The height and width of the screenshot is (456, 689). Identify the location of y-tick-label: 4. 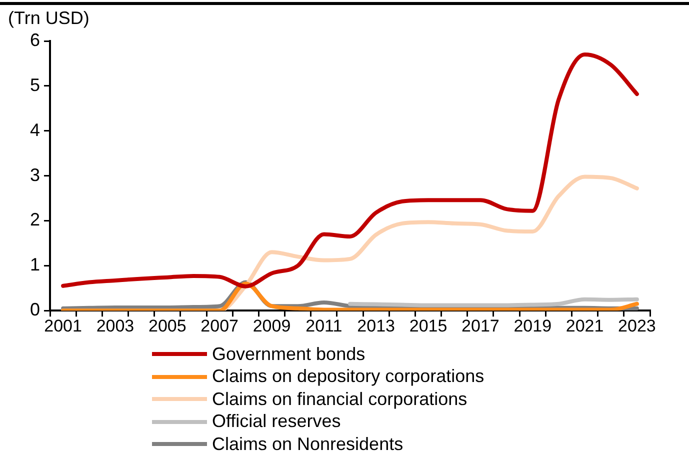
(35, 130).